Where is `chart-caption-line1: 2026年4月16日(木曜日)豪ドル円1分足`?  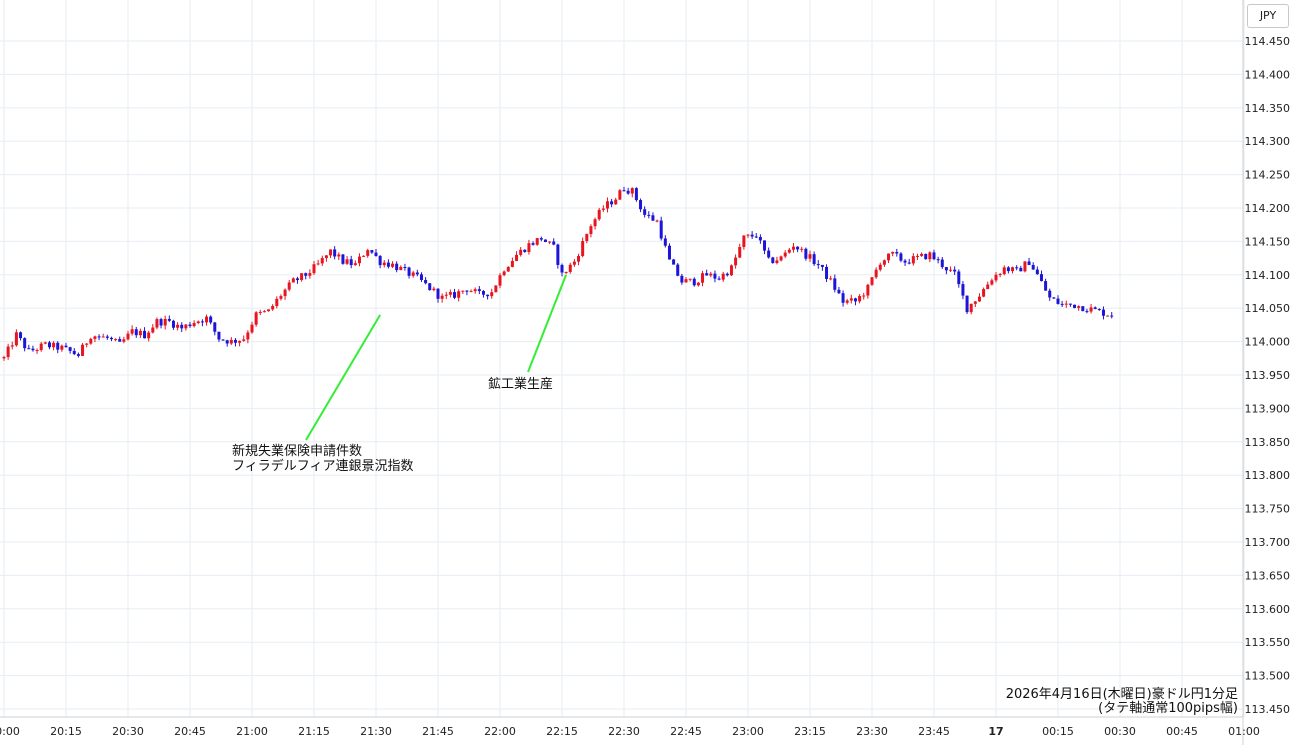
chart-caption-line1: 2026年4月16日(木曜日)豪ドル円1分足 is located at coordinates (1122, 694).